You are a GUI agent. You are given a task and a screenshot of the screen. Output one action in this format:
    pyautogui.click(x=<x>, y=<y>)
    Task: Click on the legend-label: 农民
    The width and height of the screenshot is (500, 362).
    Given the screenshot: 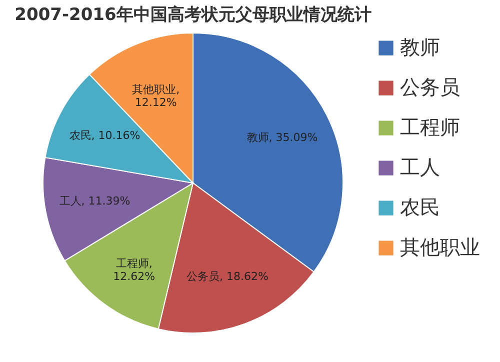 What is the action you would take?
    pyautogui.click(x=420, y=207)
    